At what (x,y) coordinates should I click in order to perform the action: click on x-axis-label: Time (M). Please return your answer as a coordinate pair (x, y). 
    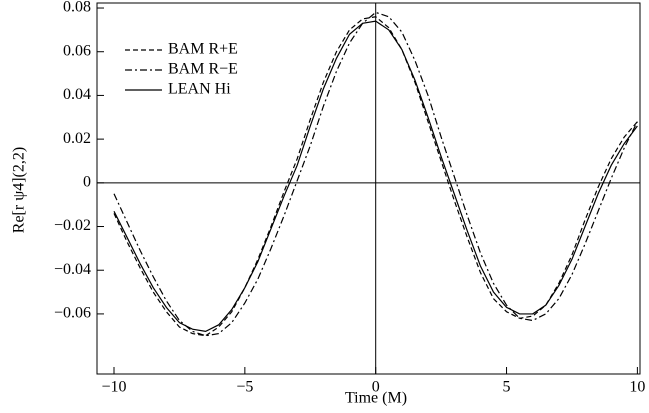
    Looking at the image, I should click on (376, 398).